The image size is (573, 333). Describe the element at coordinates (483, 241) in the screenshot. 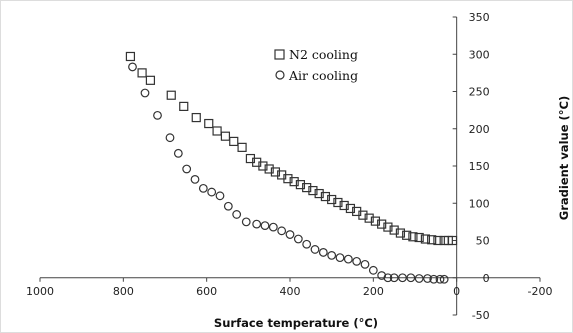

I see `y-tick-label: 50` at that location.